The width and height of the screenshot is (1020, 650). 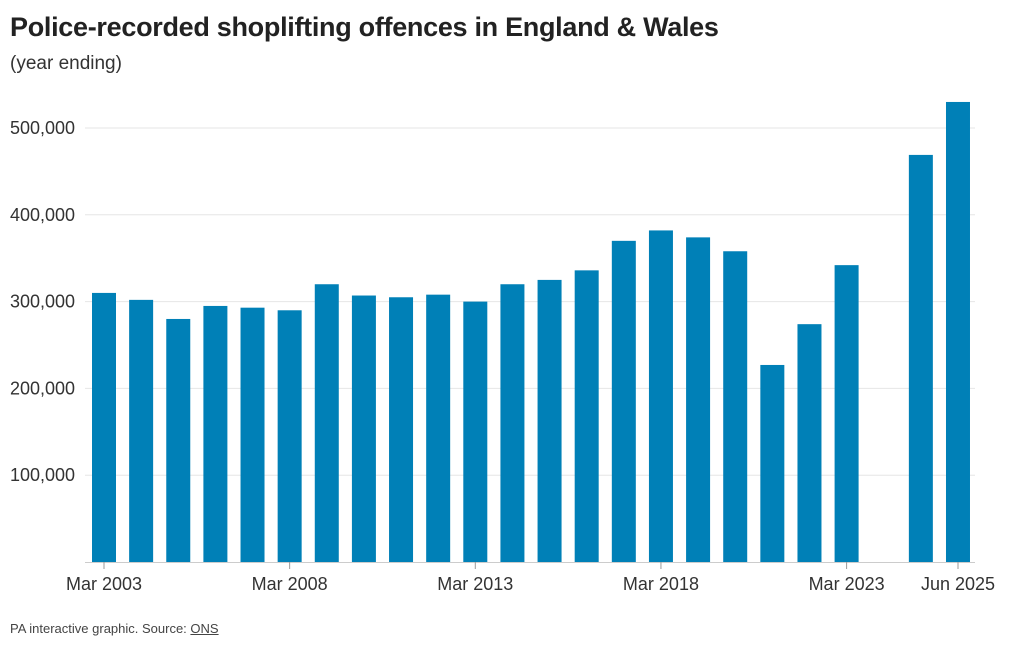 I want to click on bar-mar-2014, so click(x=512, y=423).